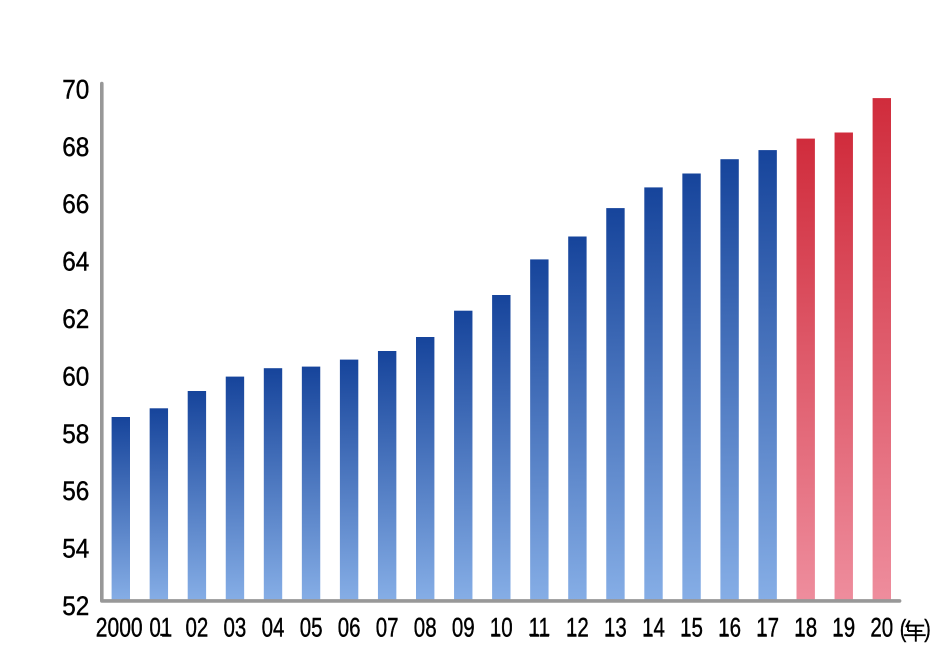 This screenshot has width=940, height=660. I want to click on svg-text: 01, so click(160, 628).